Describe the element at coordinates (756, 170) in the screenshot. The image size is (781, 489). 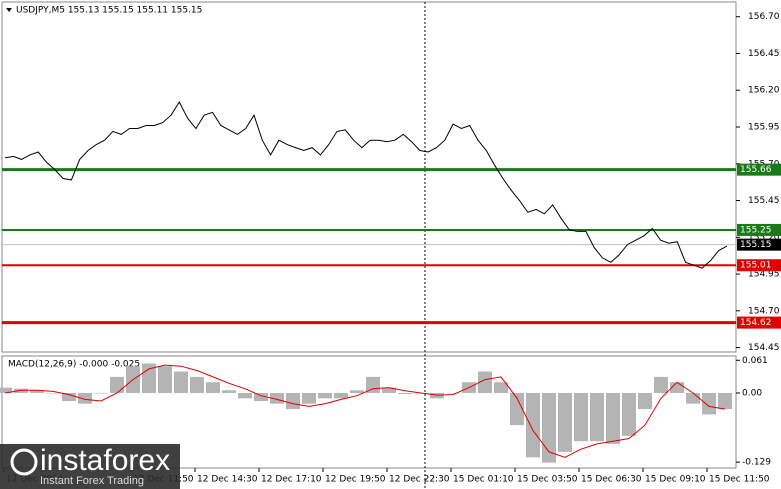
I see `level-label: 155.66` at that location.